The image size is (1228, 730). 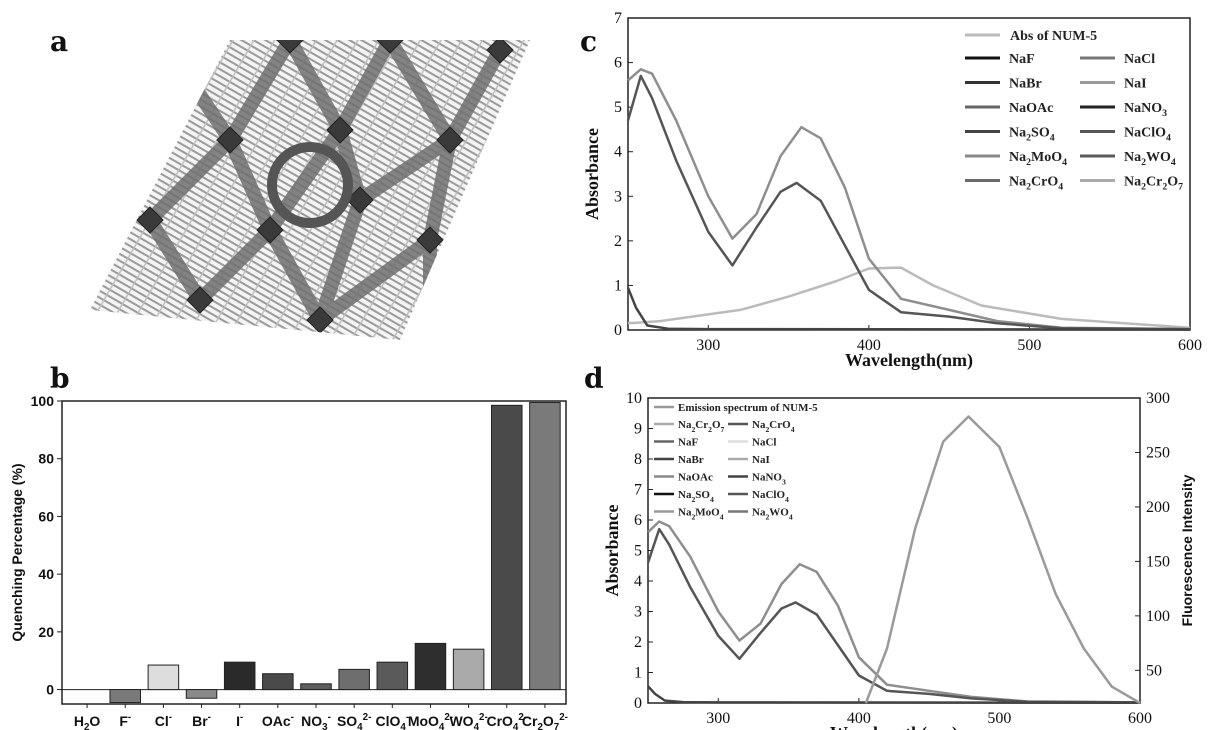 What do you see at coordinates (769, 479) in the screenshot?
I see `legend-entry-d: NaNO3` at bounding box center [769, 479].